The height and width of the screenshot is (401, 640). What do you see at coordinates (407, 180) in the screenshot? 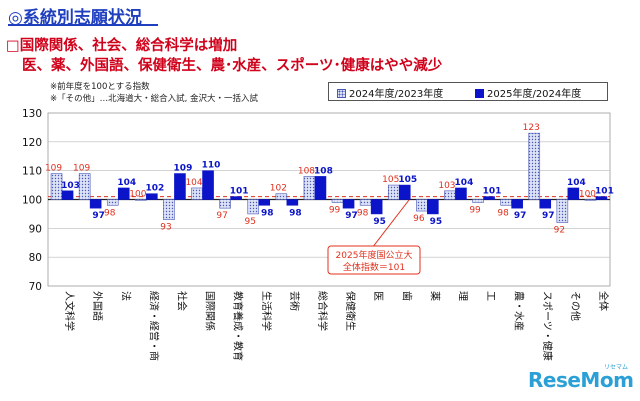
I see `data-label-2025: 105` at bounding box center [407, 180].